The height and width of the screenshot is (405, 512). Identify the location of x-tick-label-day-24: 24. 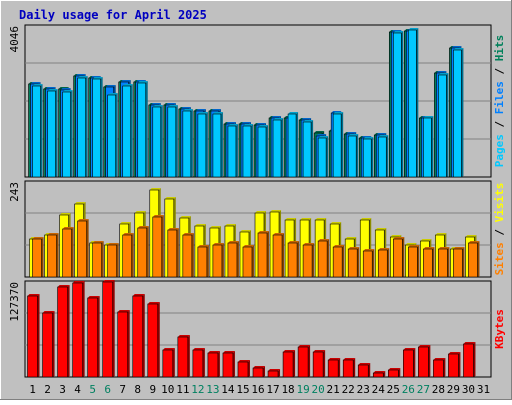
(379, 389).